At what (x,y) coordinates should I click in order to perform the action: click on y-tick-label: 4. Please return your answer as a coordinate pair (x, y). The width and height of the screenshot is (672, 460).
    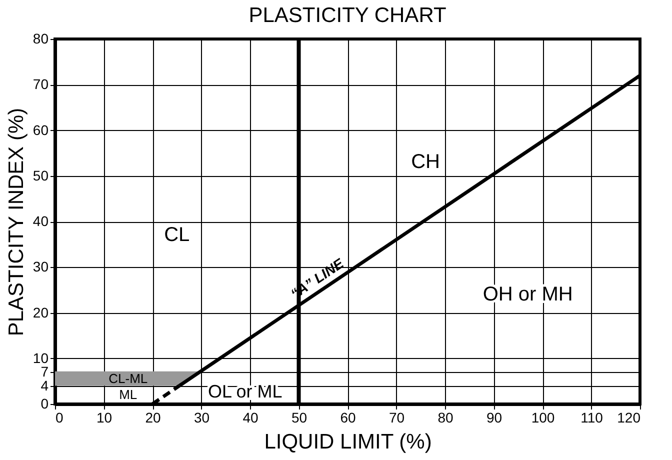
    Looking at the image, I should click on (44, 385).